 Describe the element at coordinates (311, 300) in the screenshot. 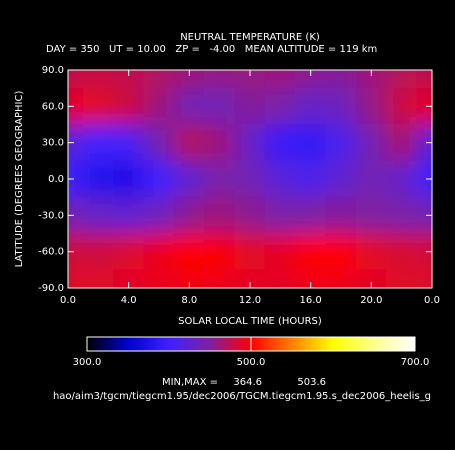

I see `x-tick-label: 16.0` at that location.